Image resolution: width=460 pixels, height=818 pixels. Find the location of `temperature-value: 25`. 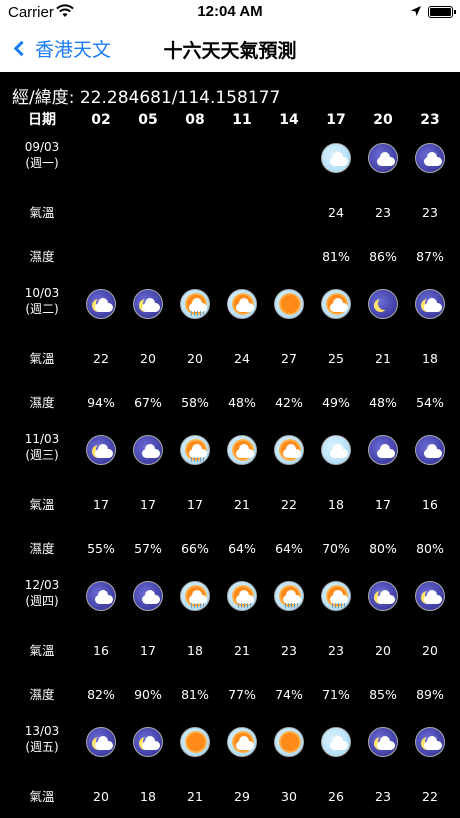

temperature-value: 25 is located at coordinates (336, 358).